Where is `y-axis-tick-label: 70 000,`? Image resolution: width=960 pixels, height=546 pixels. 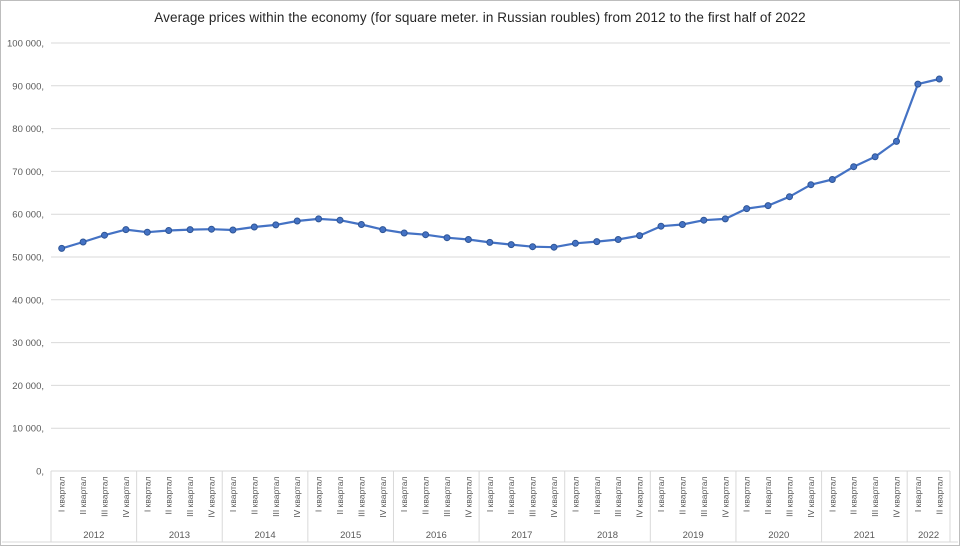 y-axis-tick-label: 70 000, is located at coordinates (28, 172).